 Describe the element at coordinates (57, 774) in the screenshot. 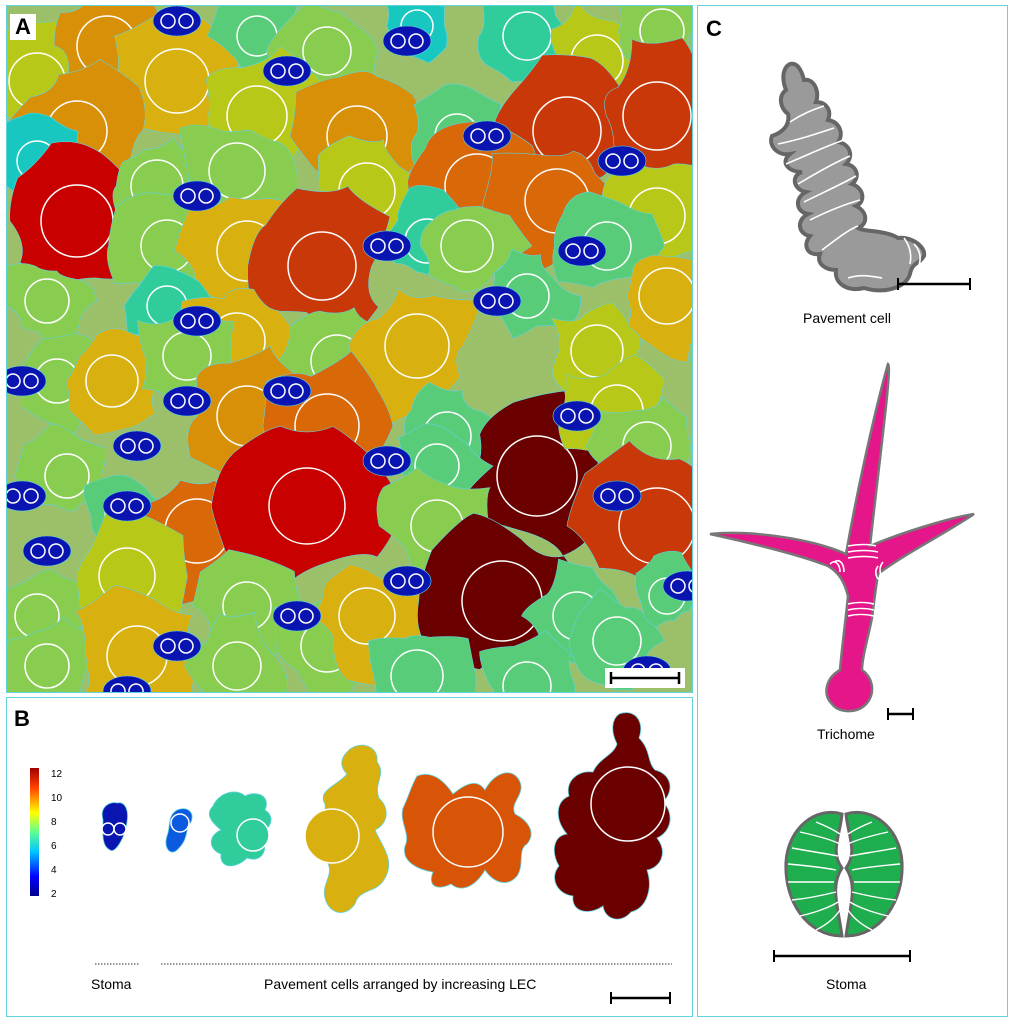

I see `colorbar-tick: 12` at that location.